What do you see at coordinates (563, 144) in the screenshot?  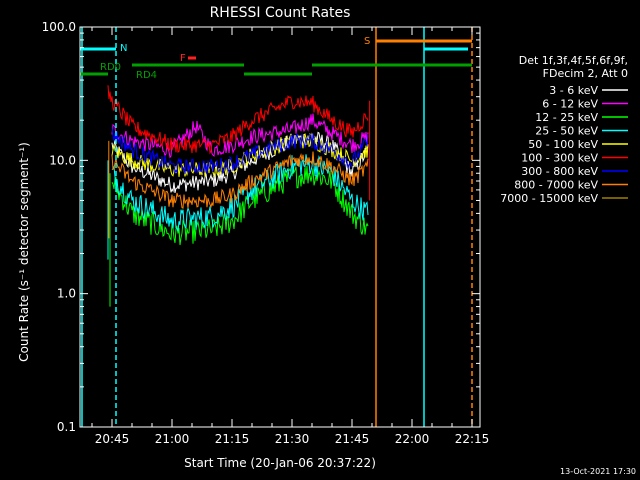 I see `legend-label-4: 50 - 100 keV` at bounding box center [563, 144].